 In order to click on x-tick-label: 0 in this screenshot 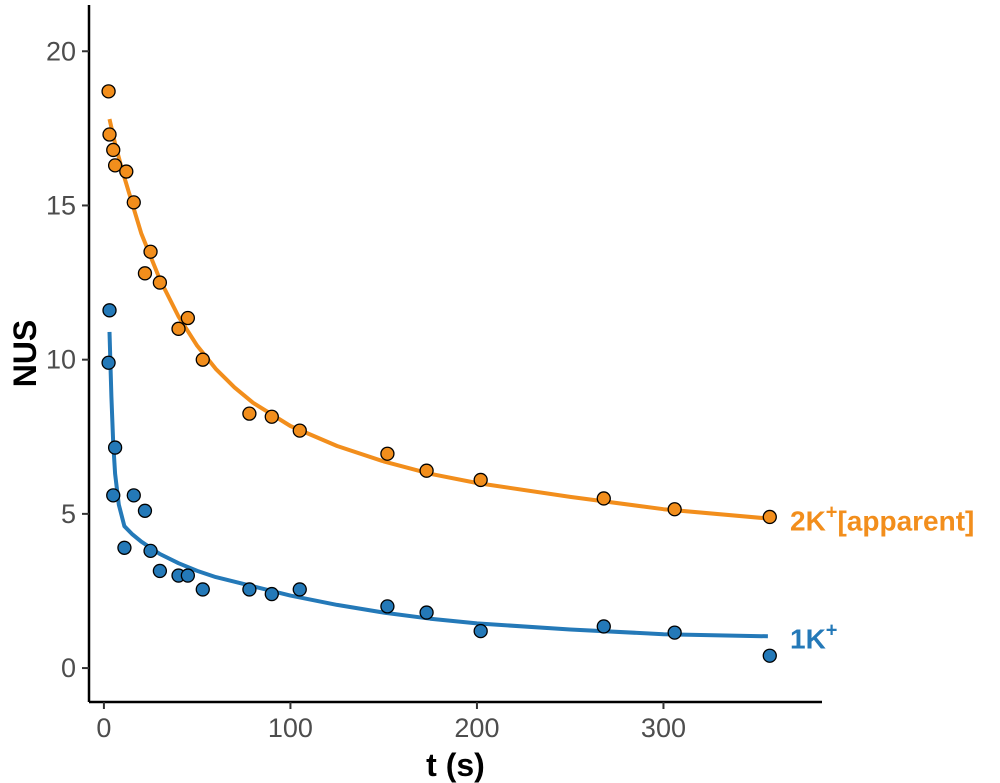, I will do `click(103, 728)`.